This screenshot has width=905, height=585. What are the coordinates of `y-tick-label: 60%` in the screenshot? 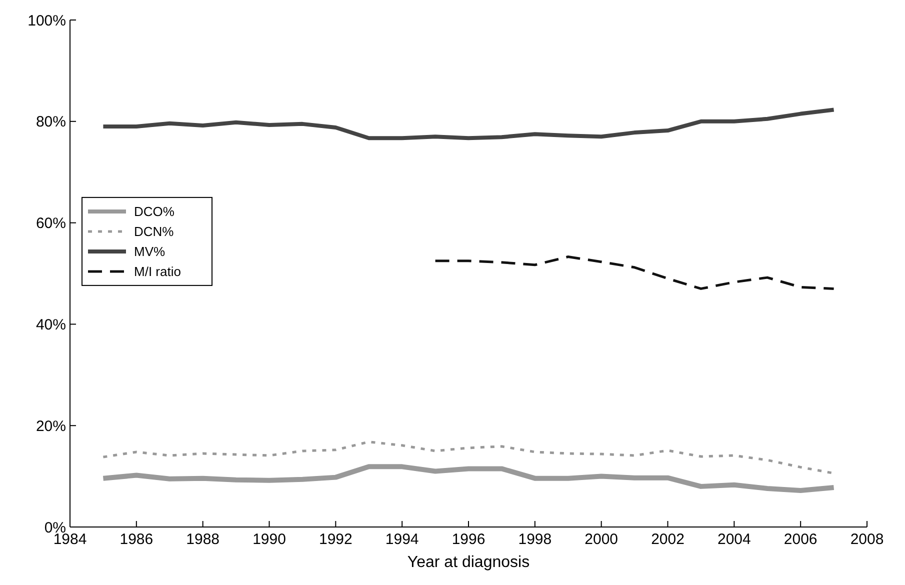 It's located at (51, 223).